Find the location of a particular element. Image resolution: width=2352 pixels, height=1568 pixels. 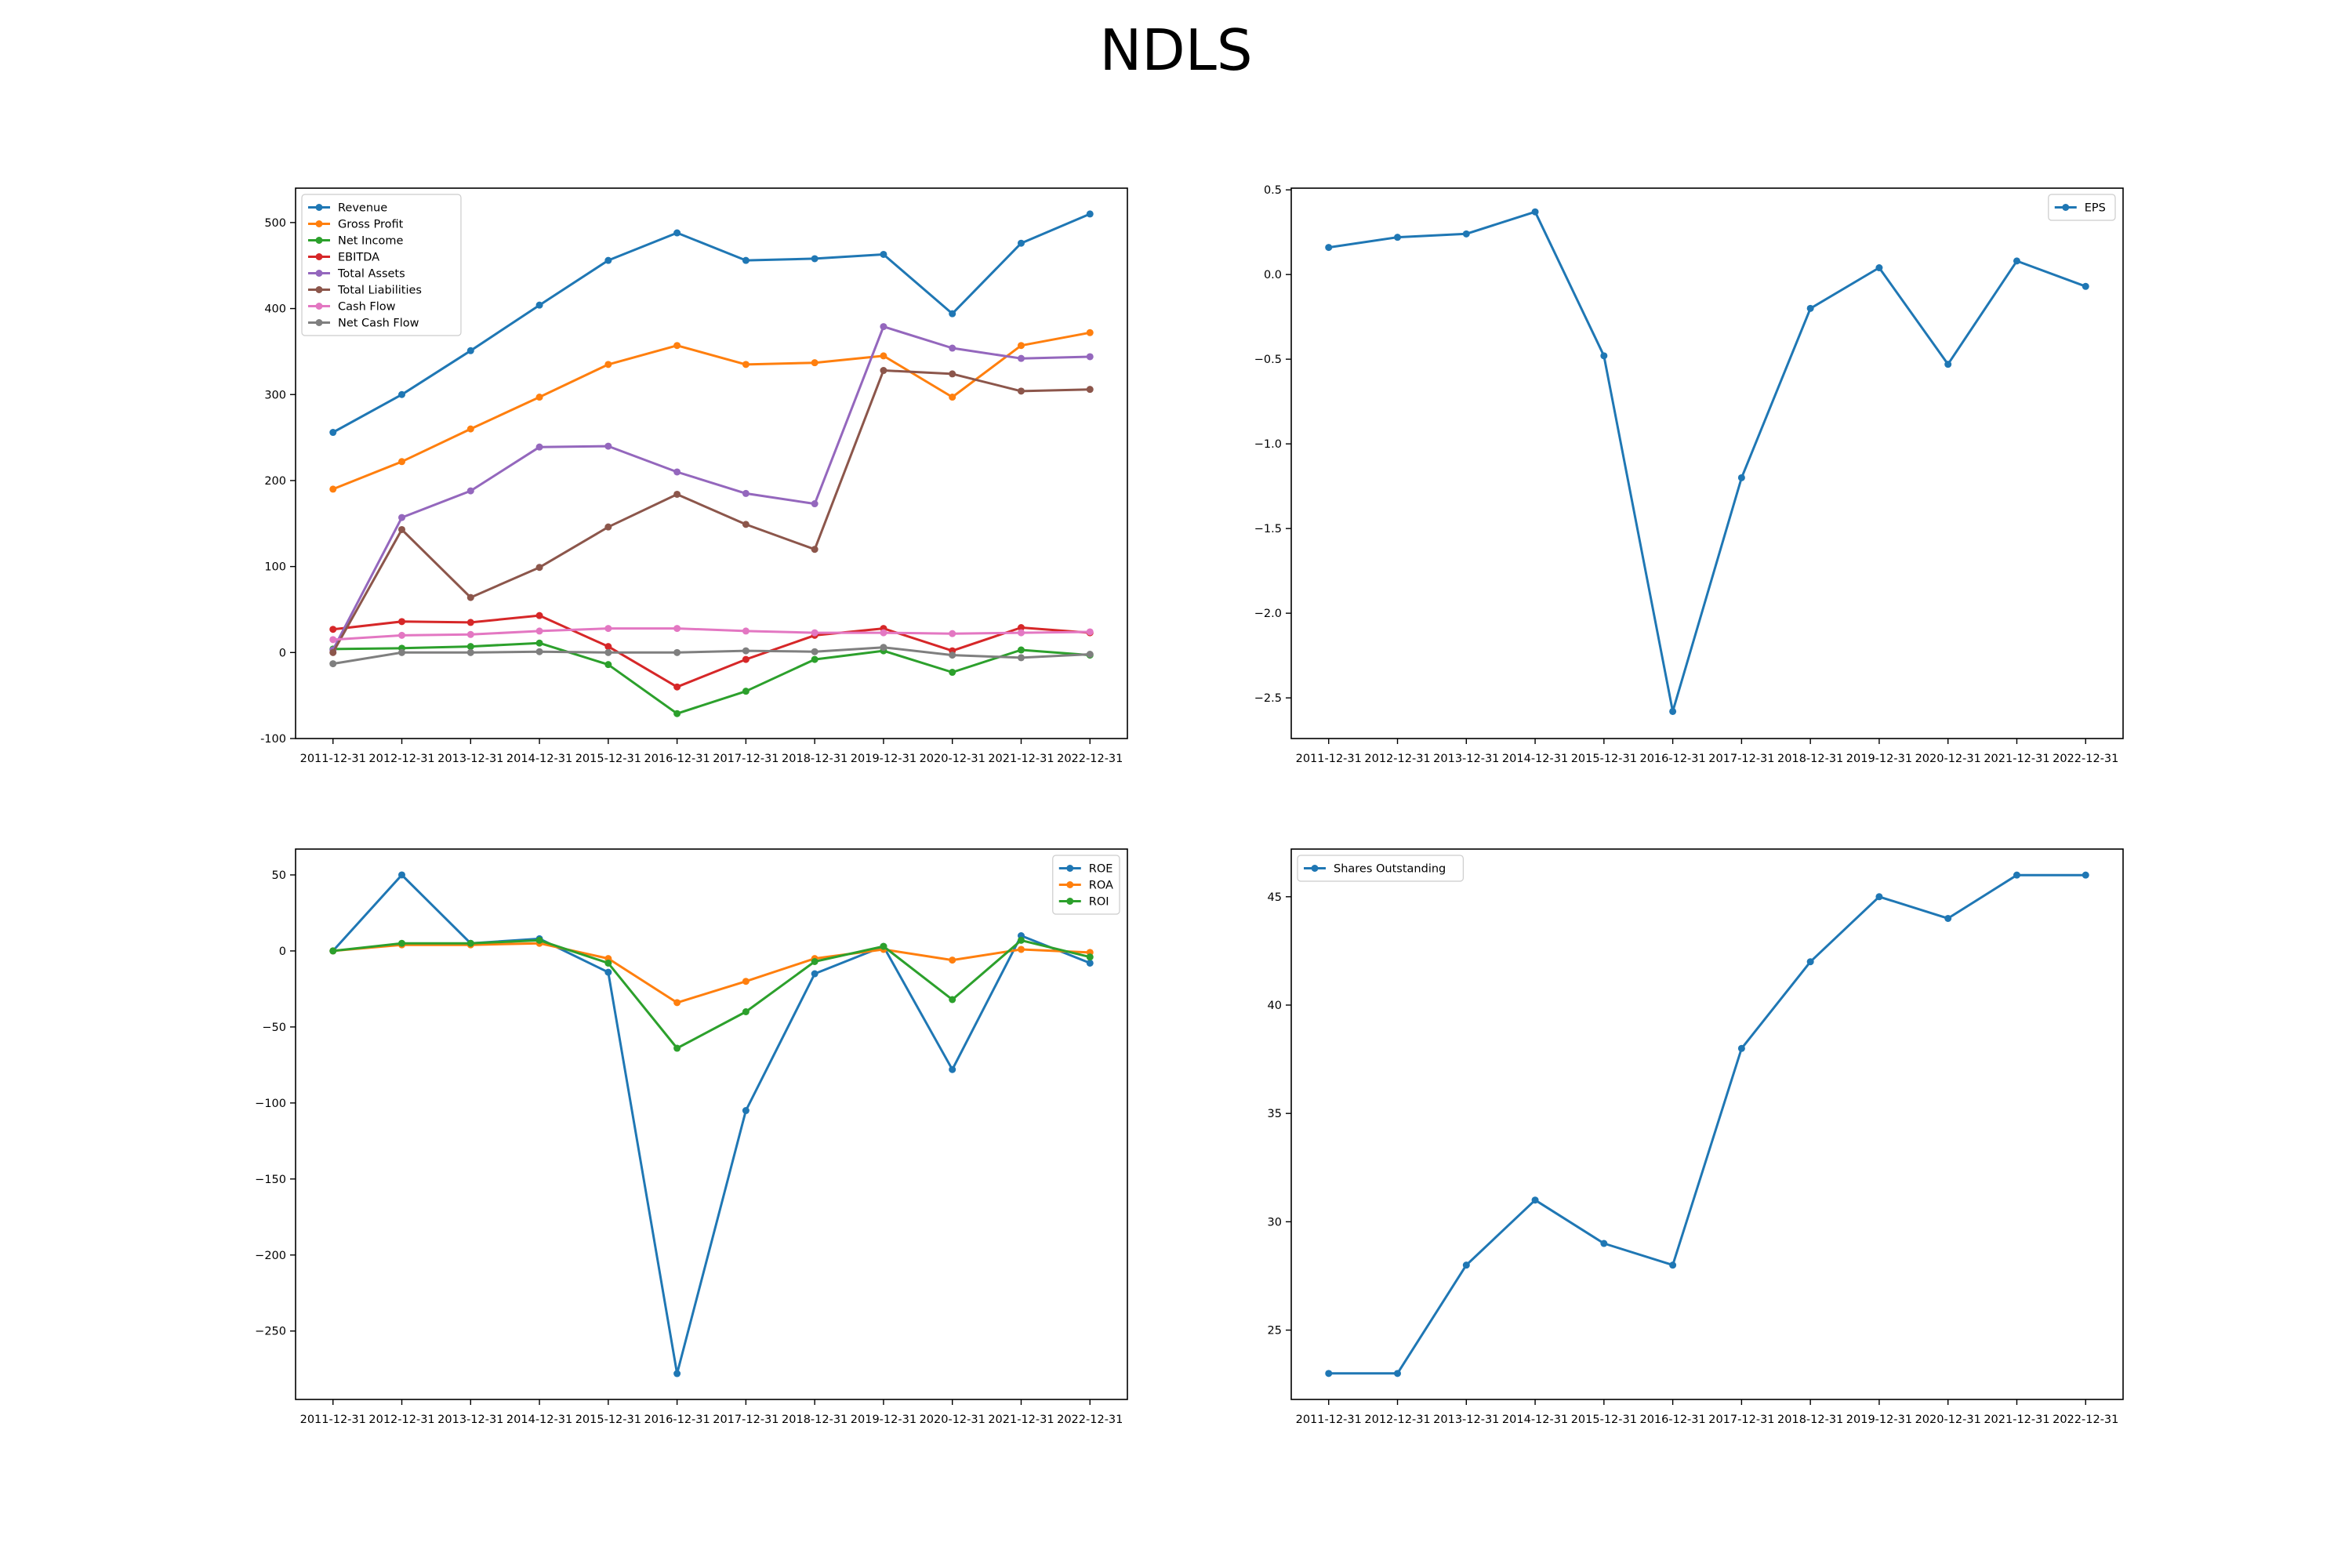

legend: EPS is located at coordinates (2082, 208).